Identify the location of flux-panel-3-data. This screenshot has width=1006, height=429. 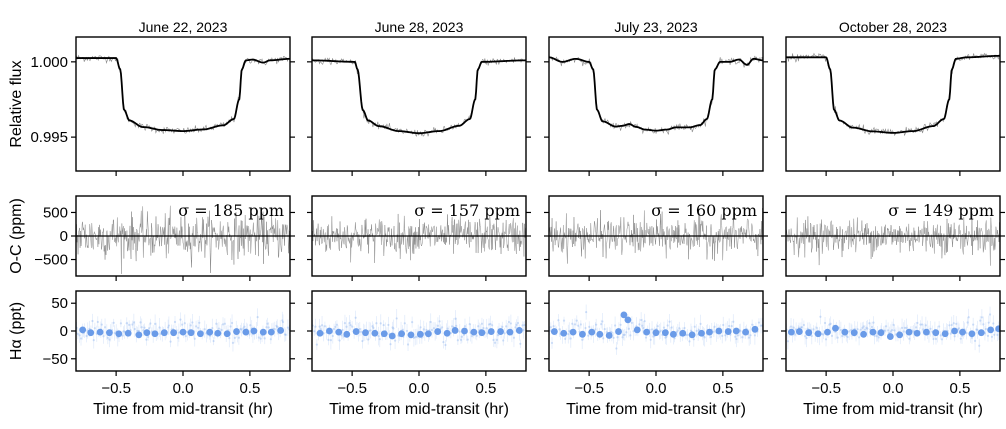
(656, 94).